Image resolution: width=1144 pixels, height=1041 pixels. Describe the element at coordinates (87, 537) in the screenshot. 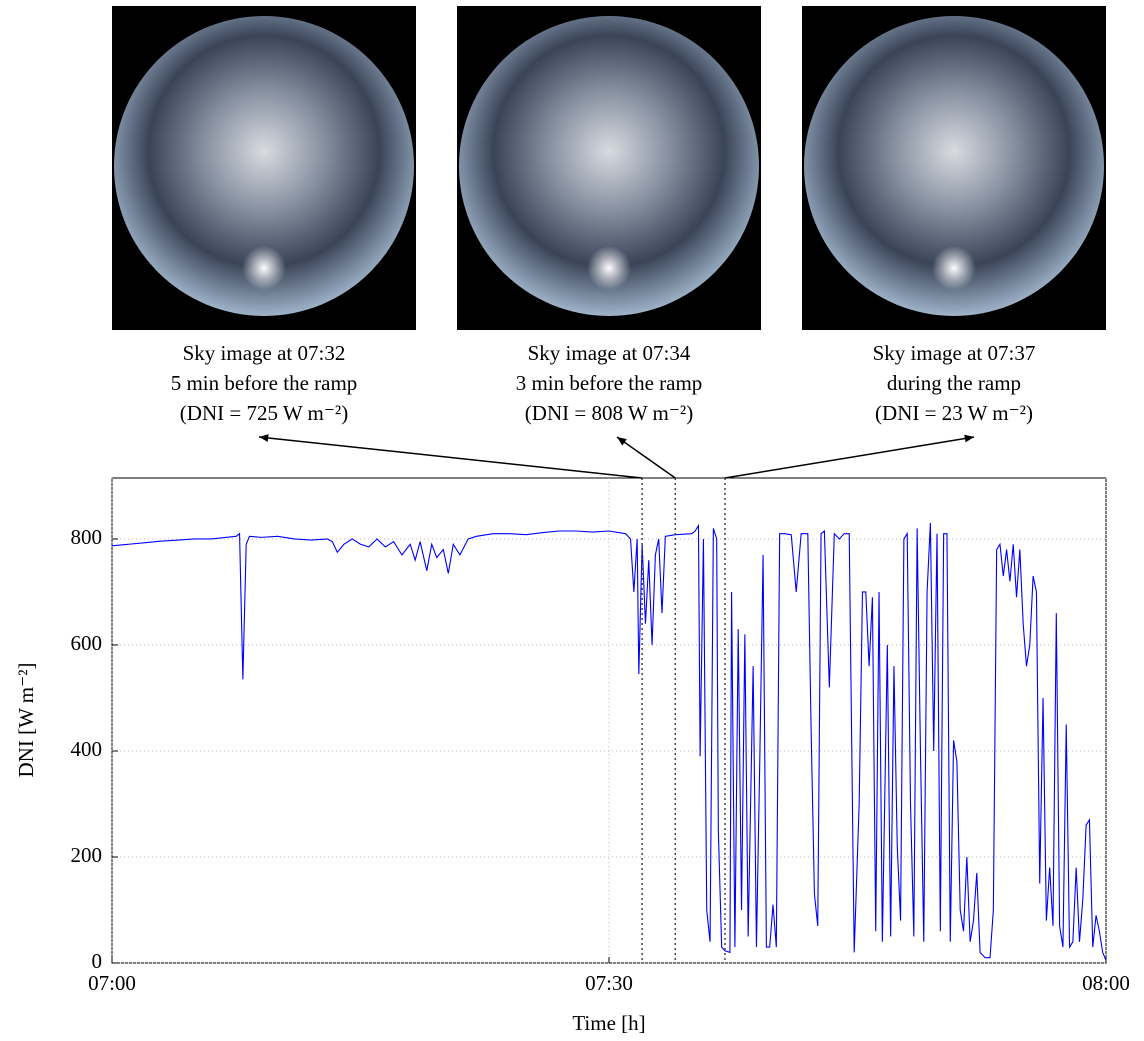

I see `y-tick-label: 800` at that location.